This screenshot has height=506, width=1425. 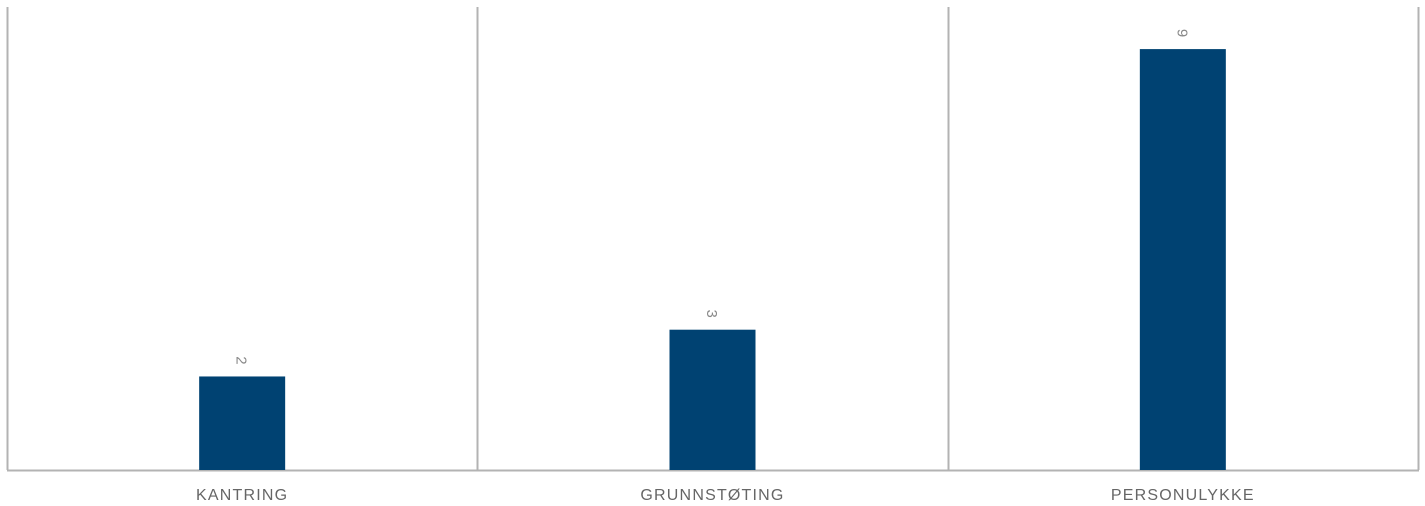 What do you see at coordinates (242, 495) in the screenshot?
I see `category-label: KANTRING` at bounding box center [242, 495].